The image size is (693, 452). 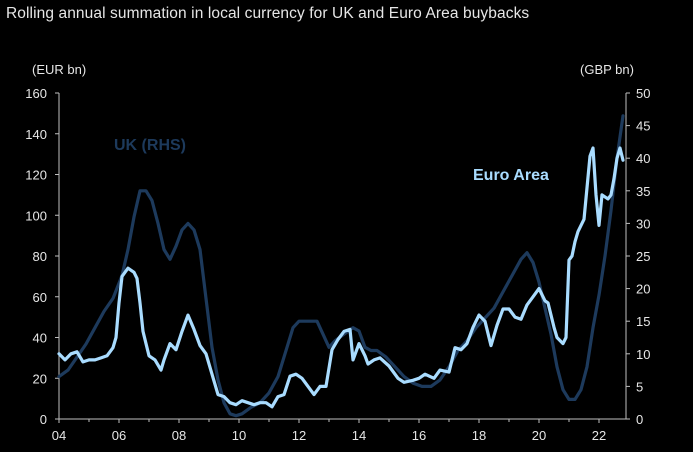 What do you see at coordinates (40, 297) in the screenshot?
I see `y-left-tick-label: 60` at bounding box center [40, 297].